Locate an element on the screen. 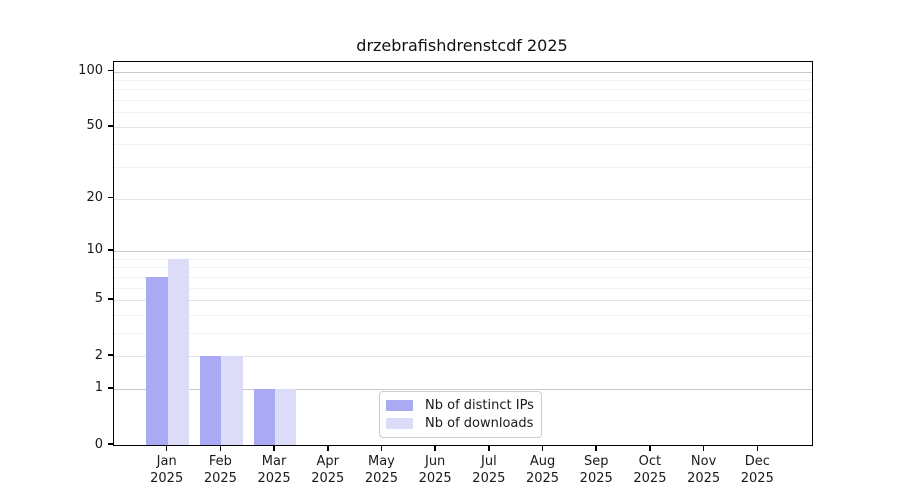  x-tick-sep is located at coordinates (596, 448).